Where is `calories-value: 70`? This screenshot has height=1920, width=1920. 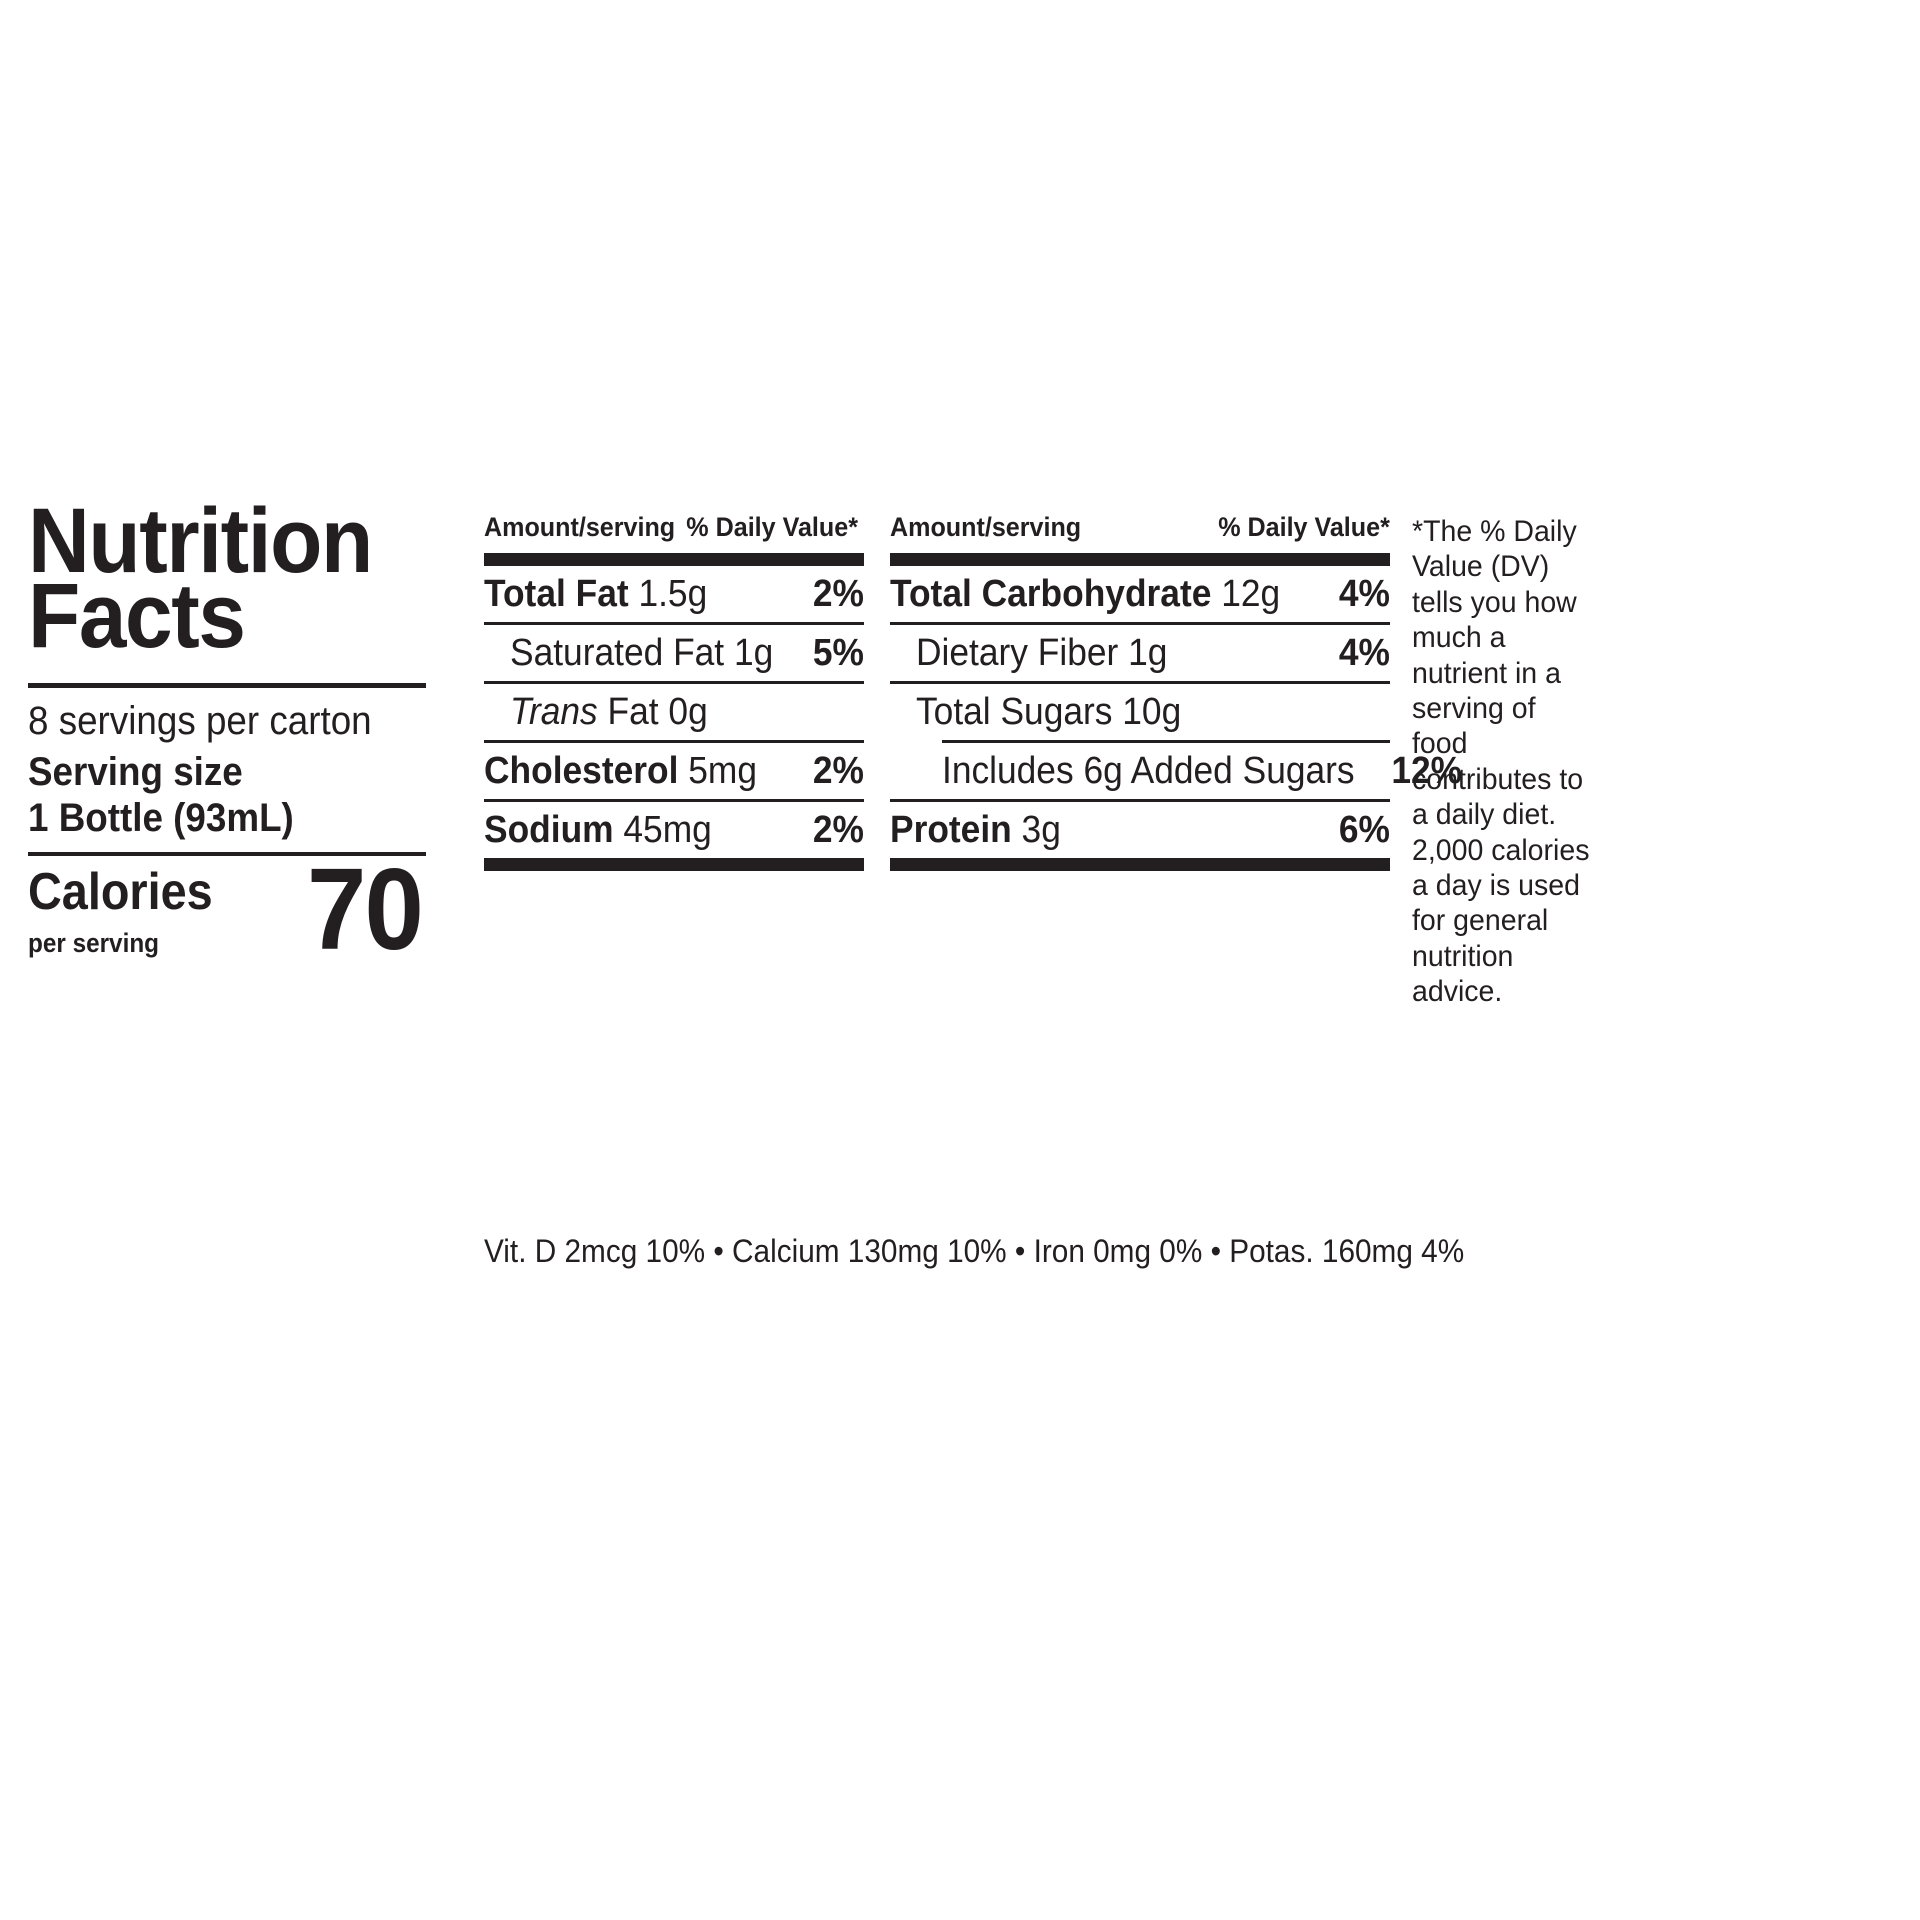 calories-value: 70 is located at coordinates (365, 908).